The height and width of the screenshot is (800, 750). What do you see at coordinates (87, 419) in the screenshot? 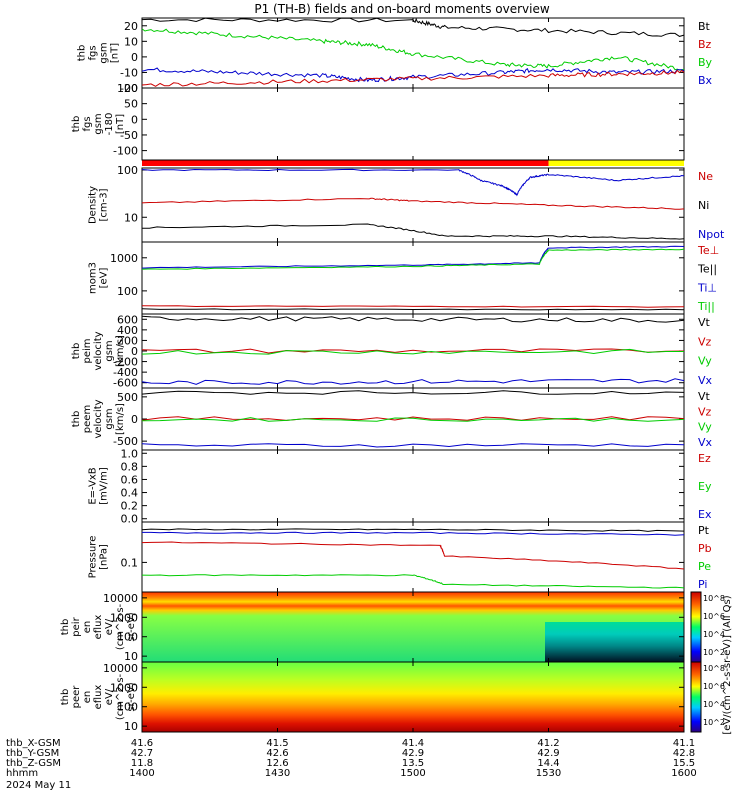
I see `y-axis-label: peem` at bounding box center [87, 419].